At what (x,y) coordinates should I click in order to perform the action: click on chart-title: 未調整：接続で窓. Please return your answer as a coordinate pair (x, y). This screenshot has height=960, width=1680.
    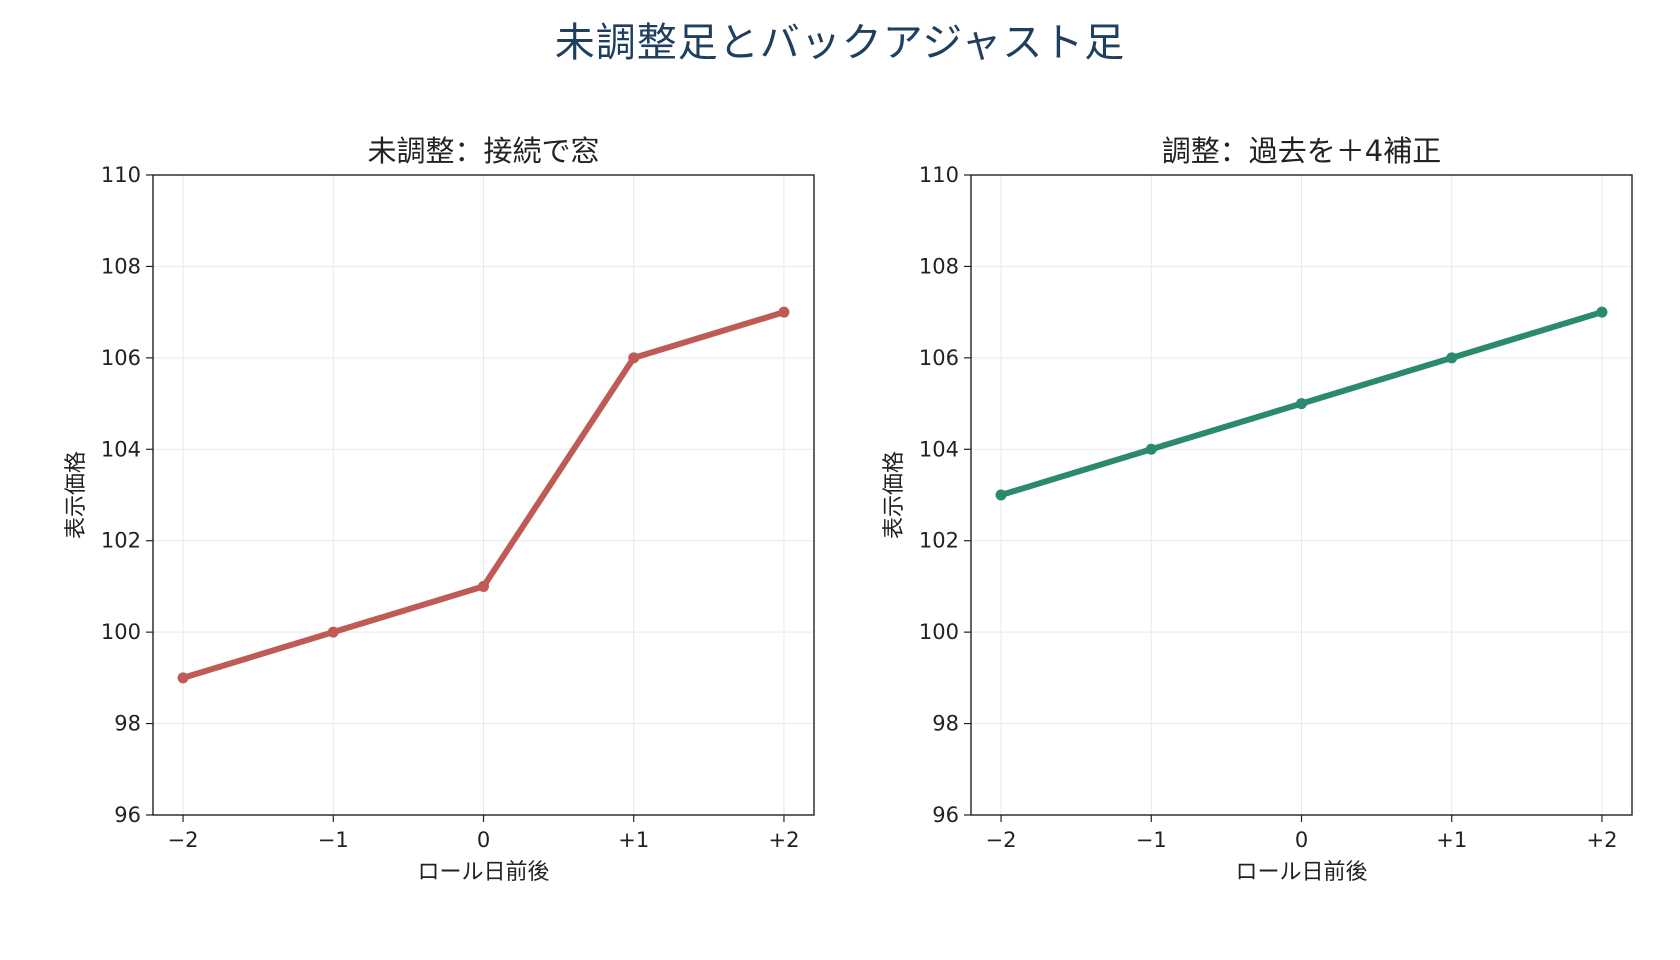
    Looking at the image, I should click on (483, 151).